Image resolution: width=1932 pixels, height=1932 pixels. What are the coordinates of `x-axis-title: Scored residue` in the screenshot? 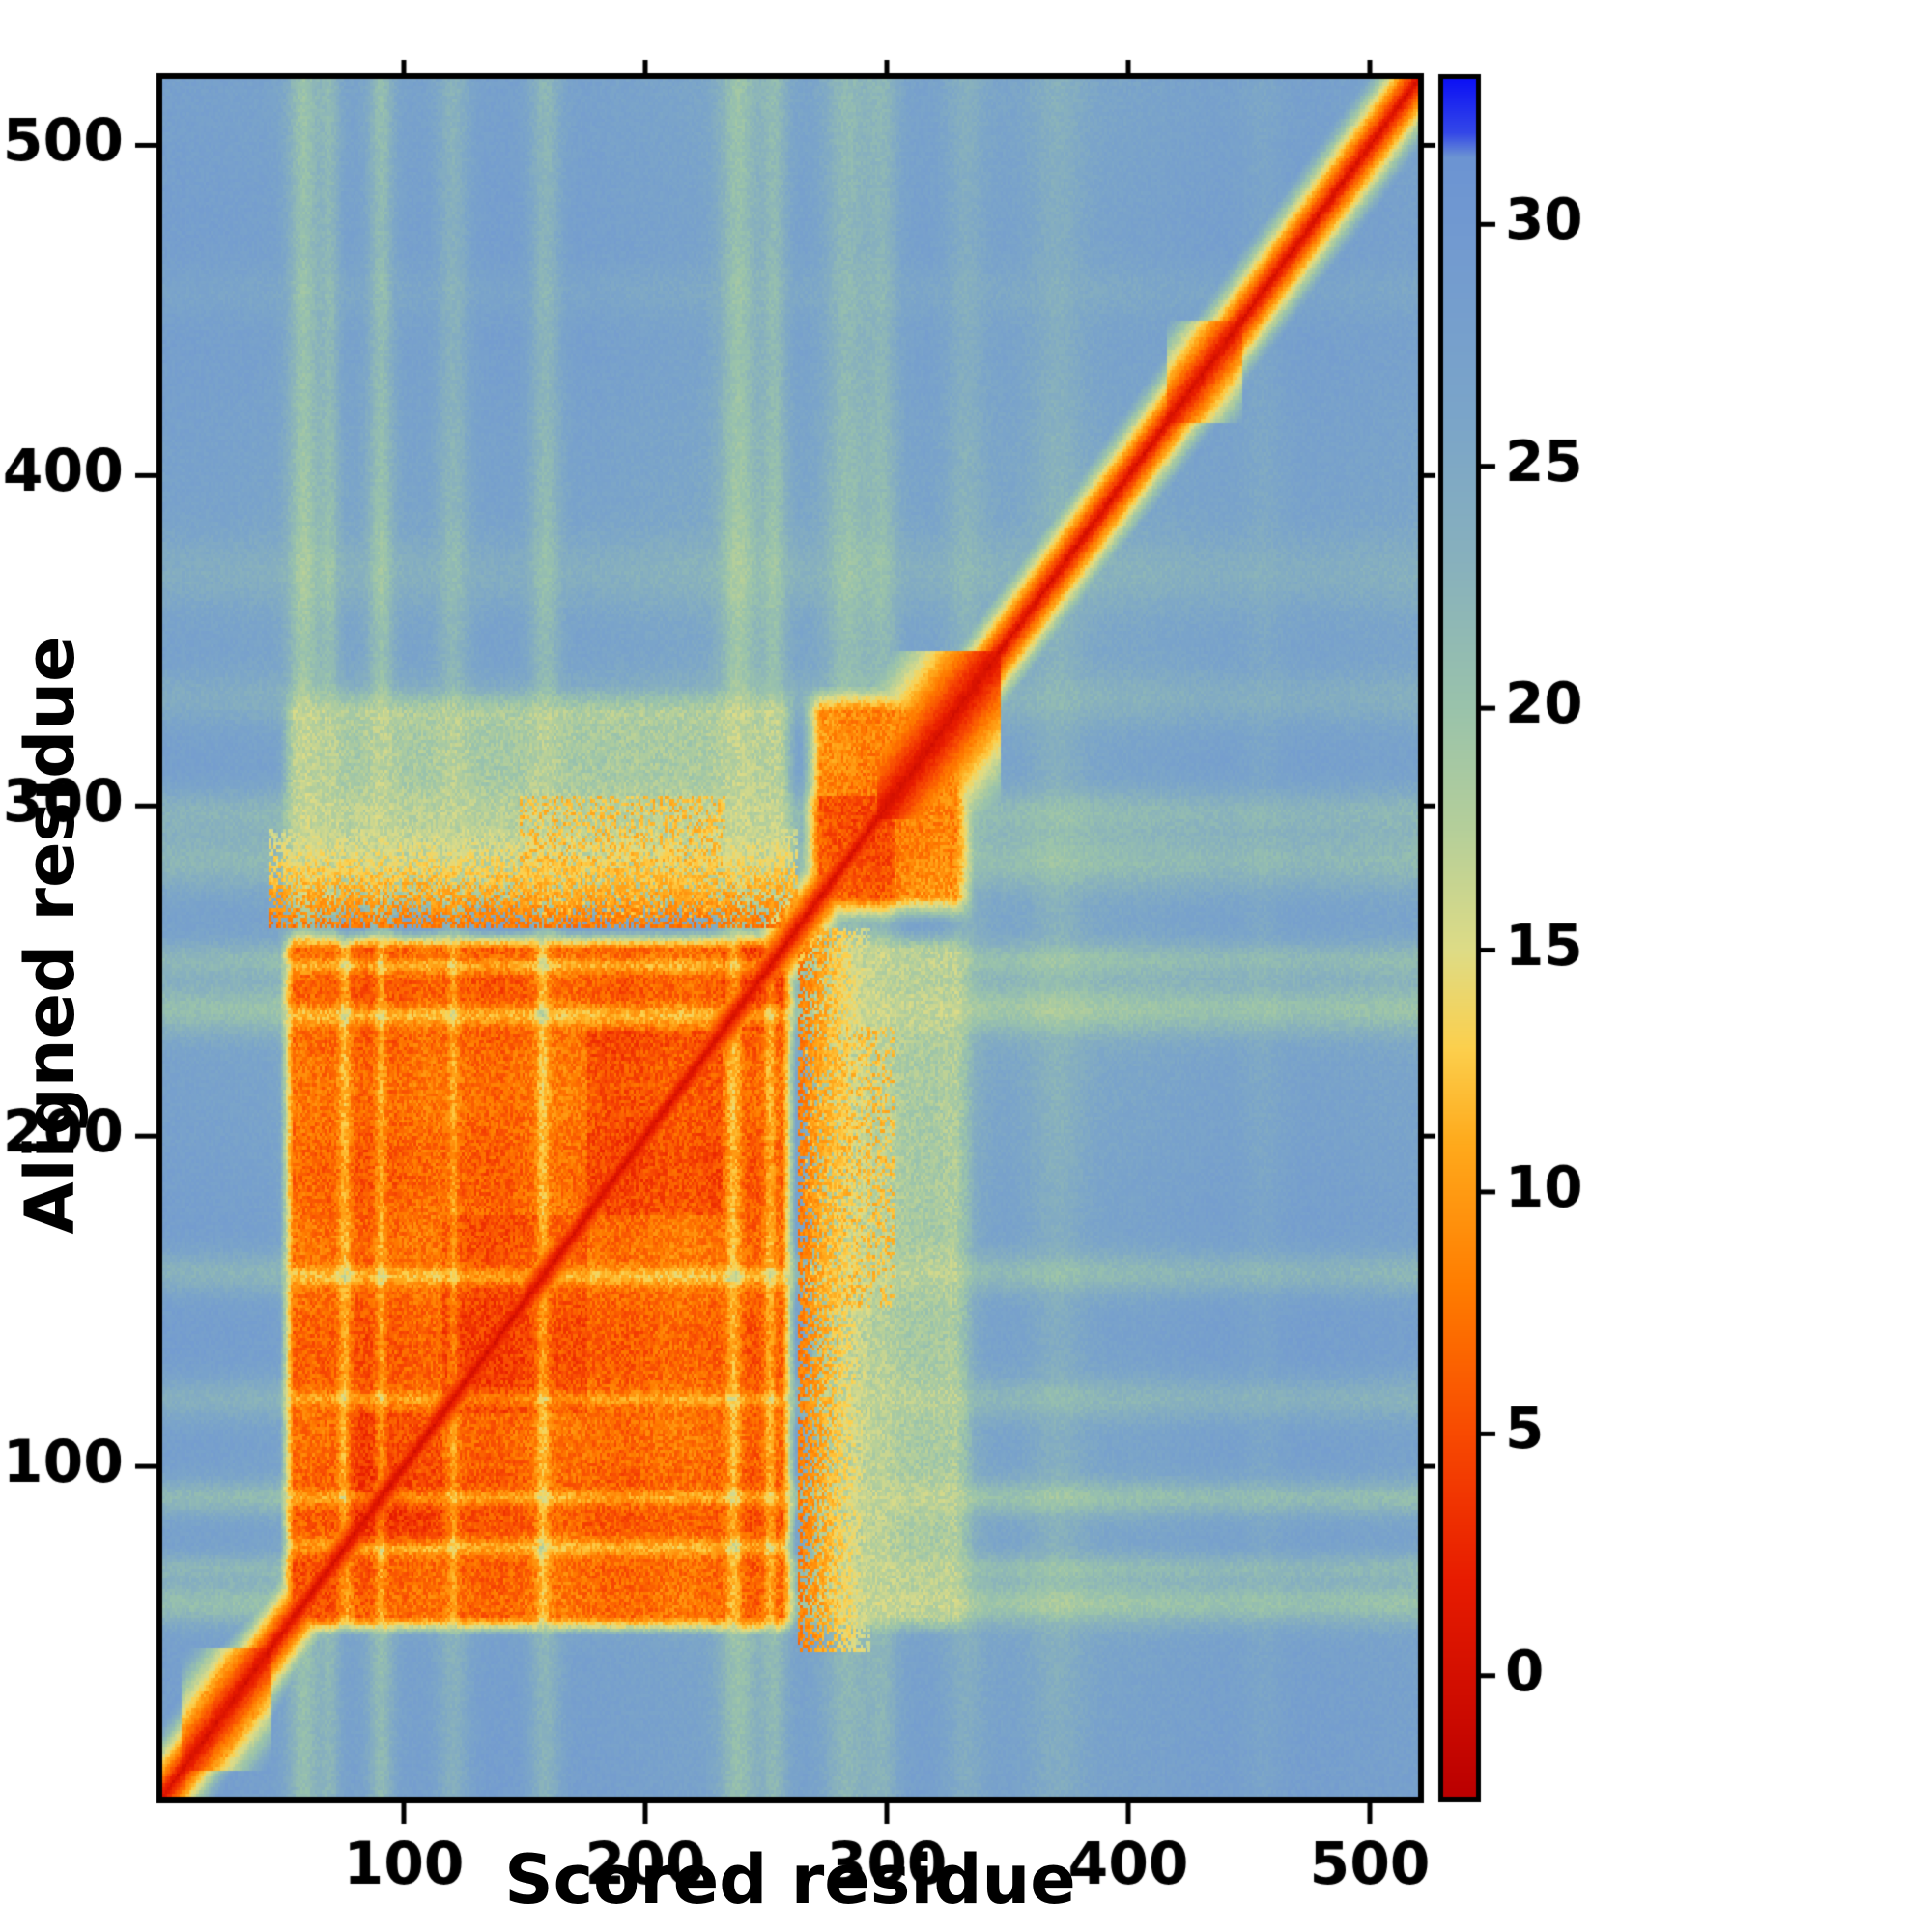 It's located at (790, 1879).